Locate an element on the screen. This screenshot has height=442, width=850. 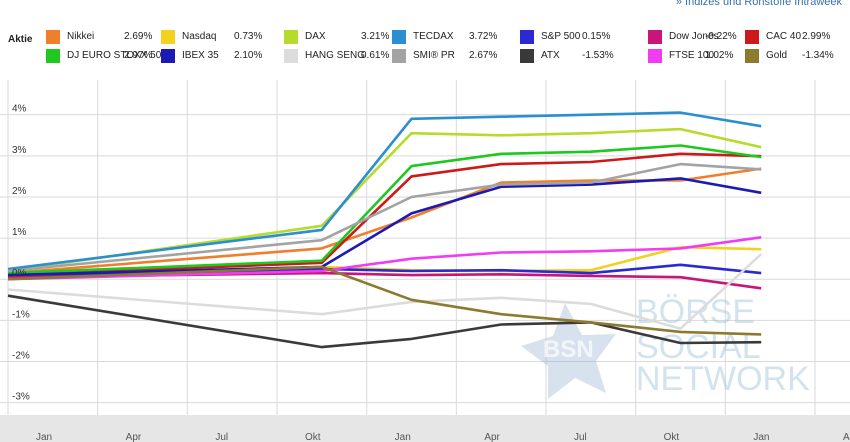
legend-value: -0.22% is located at coordinates (721, 36).